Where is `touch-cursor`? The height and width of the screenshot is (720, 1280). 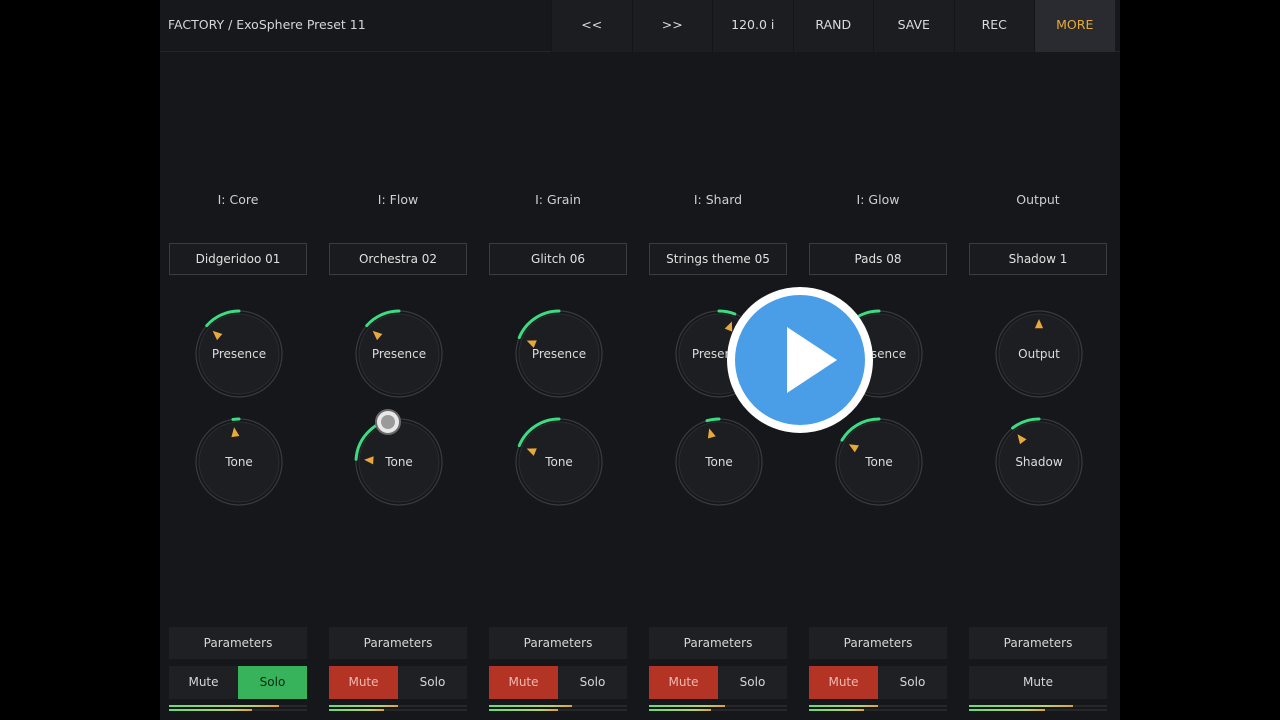
touch-cursor is located at coordinates (388, 422).